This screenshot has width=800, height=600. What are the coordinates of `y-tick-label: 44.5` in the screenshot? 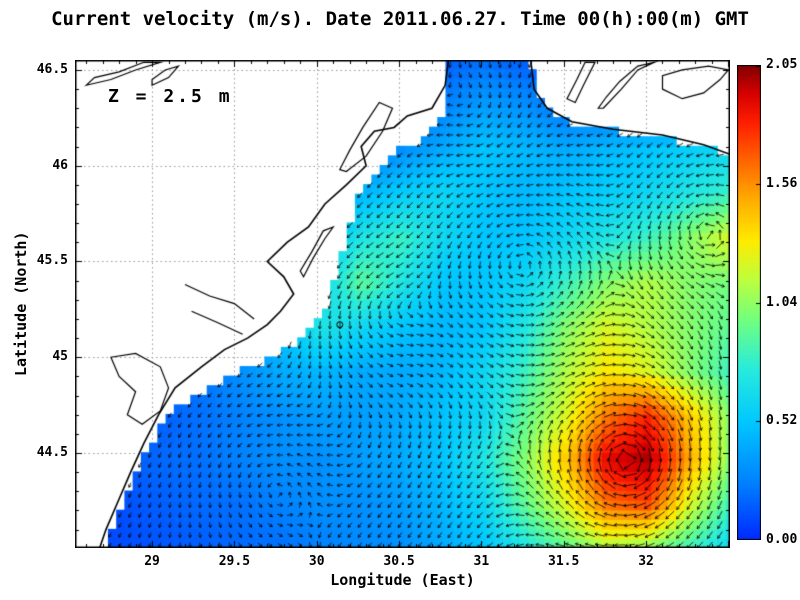 It's located at (52, 452).